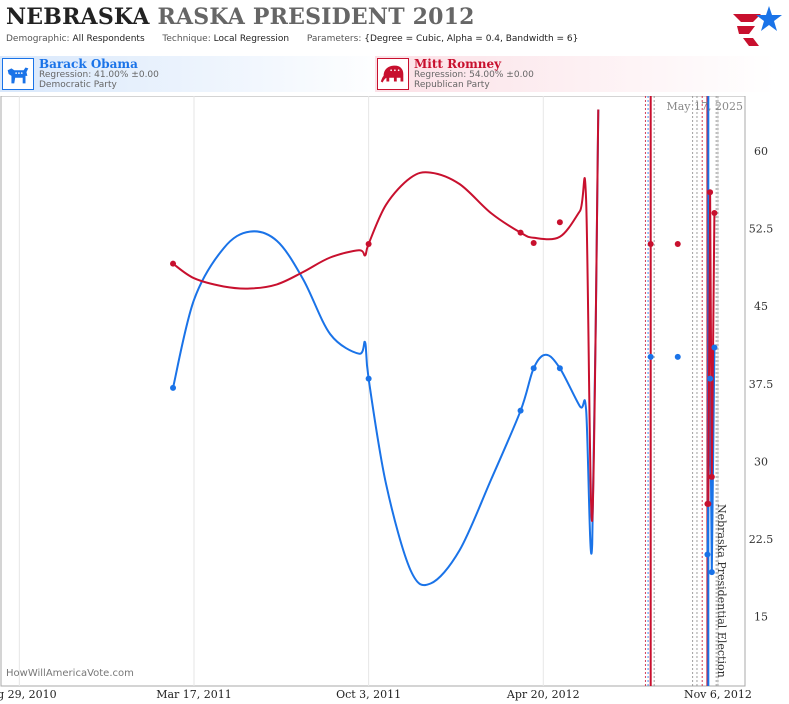 Image resolution: width=789 pixels, height=704 pixels. I want to click on page-title: NEBRASKA RASKA PRESIDENT 2012, so click(240, 17).